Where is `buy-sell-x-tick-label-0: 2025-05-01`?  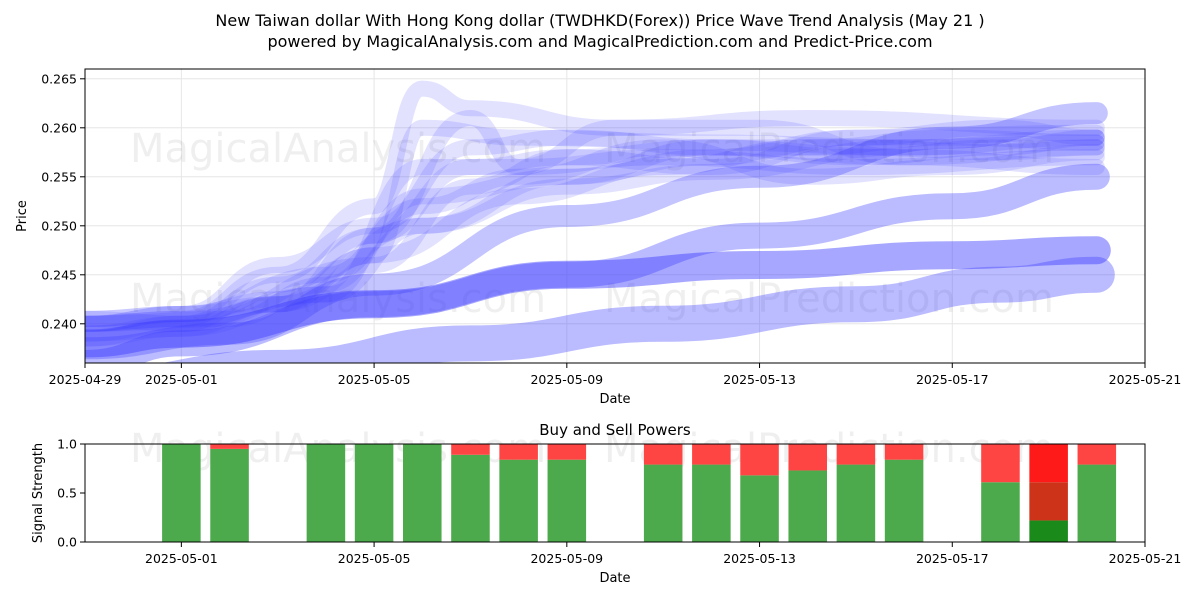
buy-sell-x-tick-label-0: 2025-05-01 is located at coordinates (181, 558).